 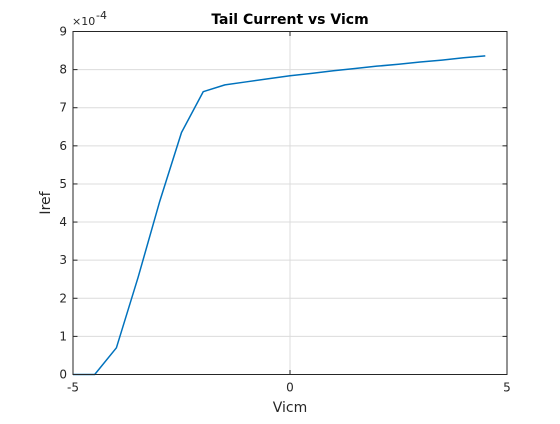 What do you see at coordinates (507, 388) in the screenshot?
I see `x-tick-label: 5` at bounding box center [507, 388].